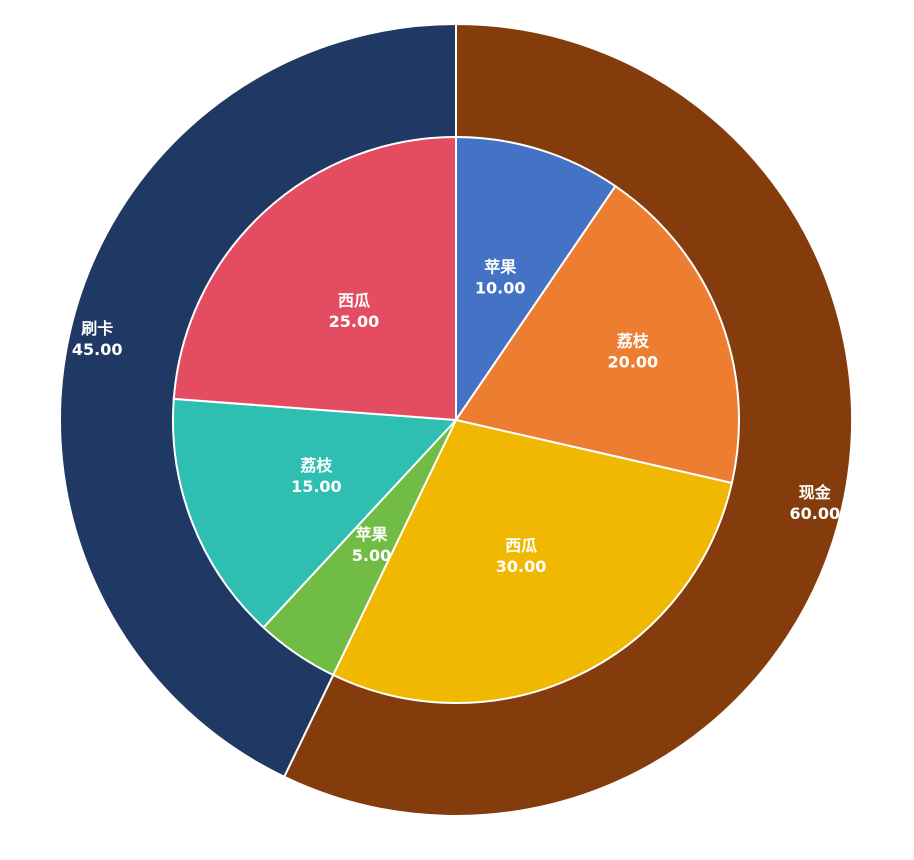  I want to click on inner-label-5: 荔枝 15.00, so click(316, 476).